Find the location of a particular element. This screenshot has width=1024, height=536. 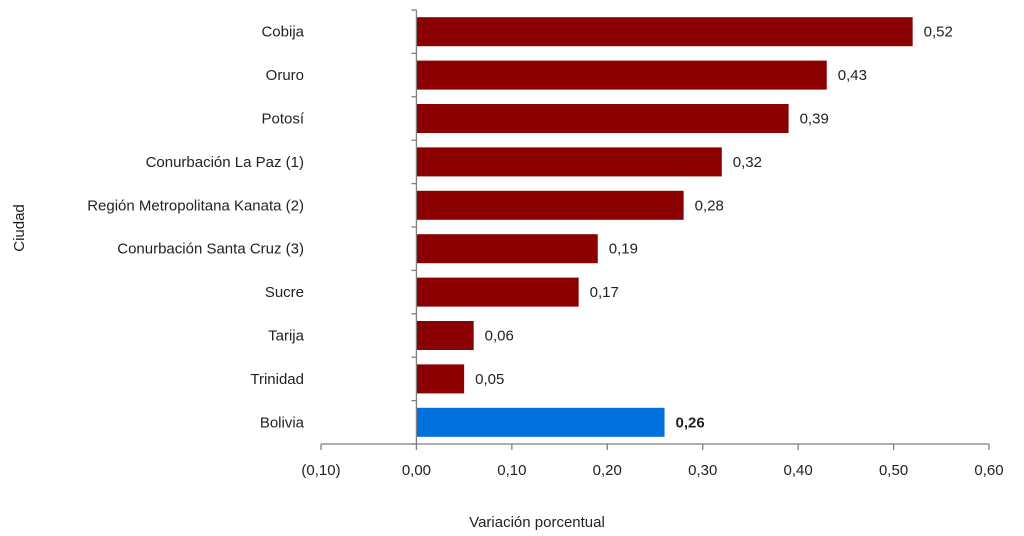

category-label-sucre: Sucre is located at coordinates (284, 292).